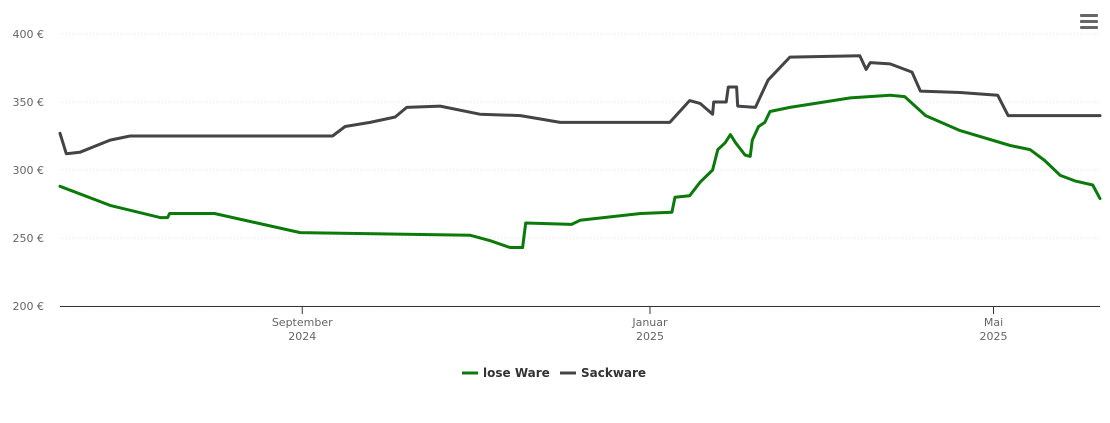  What do you see at coordinates (613, 373) in the screenshot?
I see `legend-label: Sackware` at bounding box center [613, 373].